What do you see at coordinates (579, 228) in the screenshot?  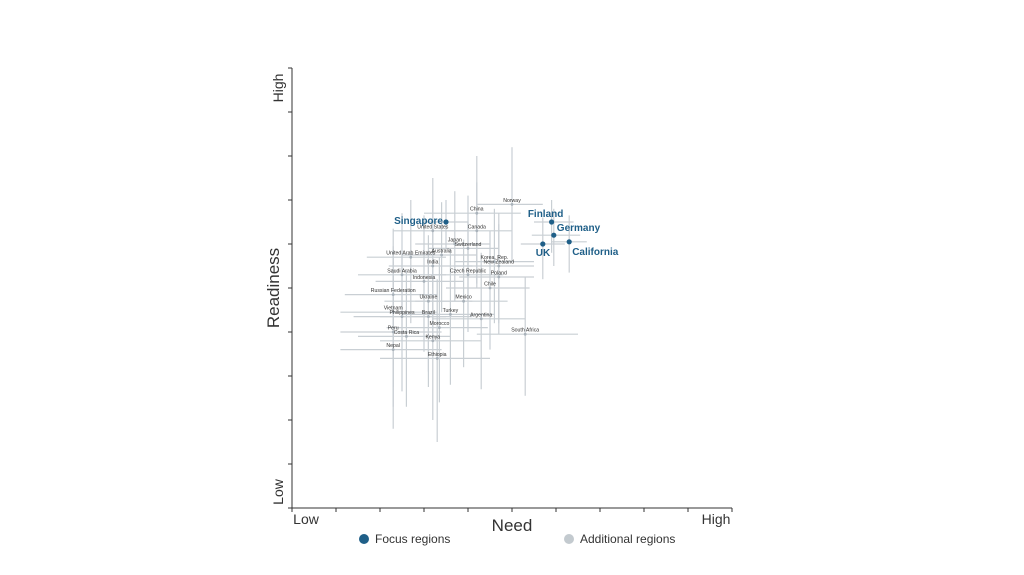 I see `label-germany: Germany` at bounding box center [579, 228].